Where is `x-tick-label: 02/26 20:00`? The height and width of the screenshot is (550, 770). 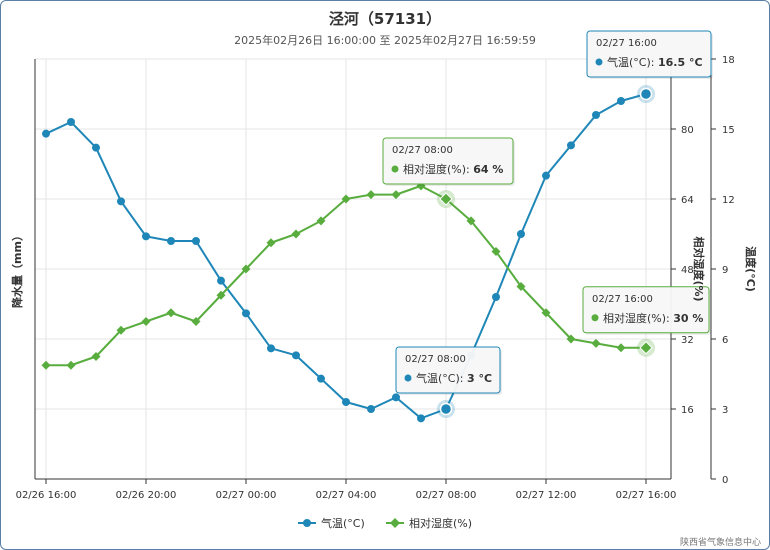
x-tick-label: 02/26 20:00 is located at coordinates (146, 495).